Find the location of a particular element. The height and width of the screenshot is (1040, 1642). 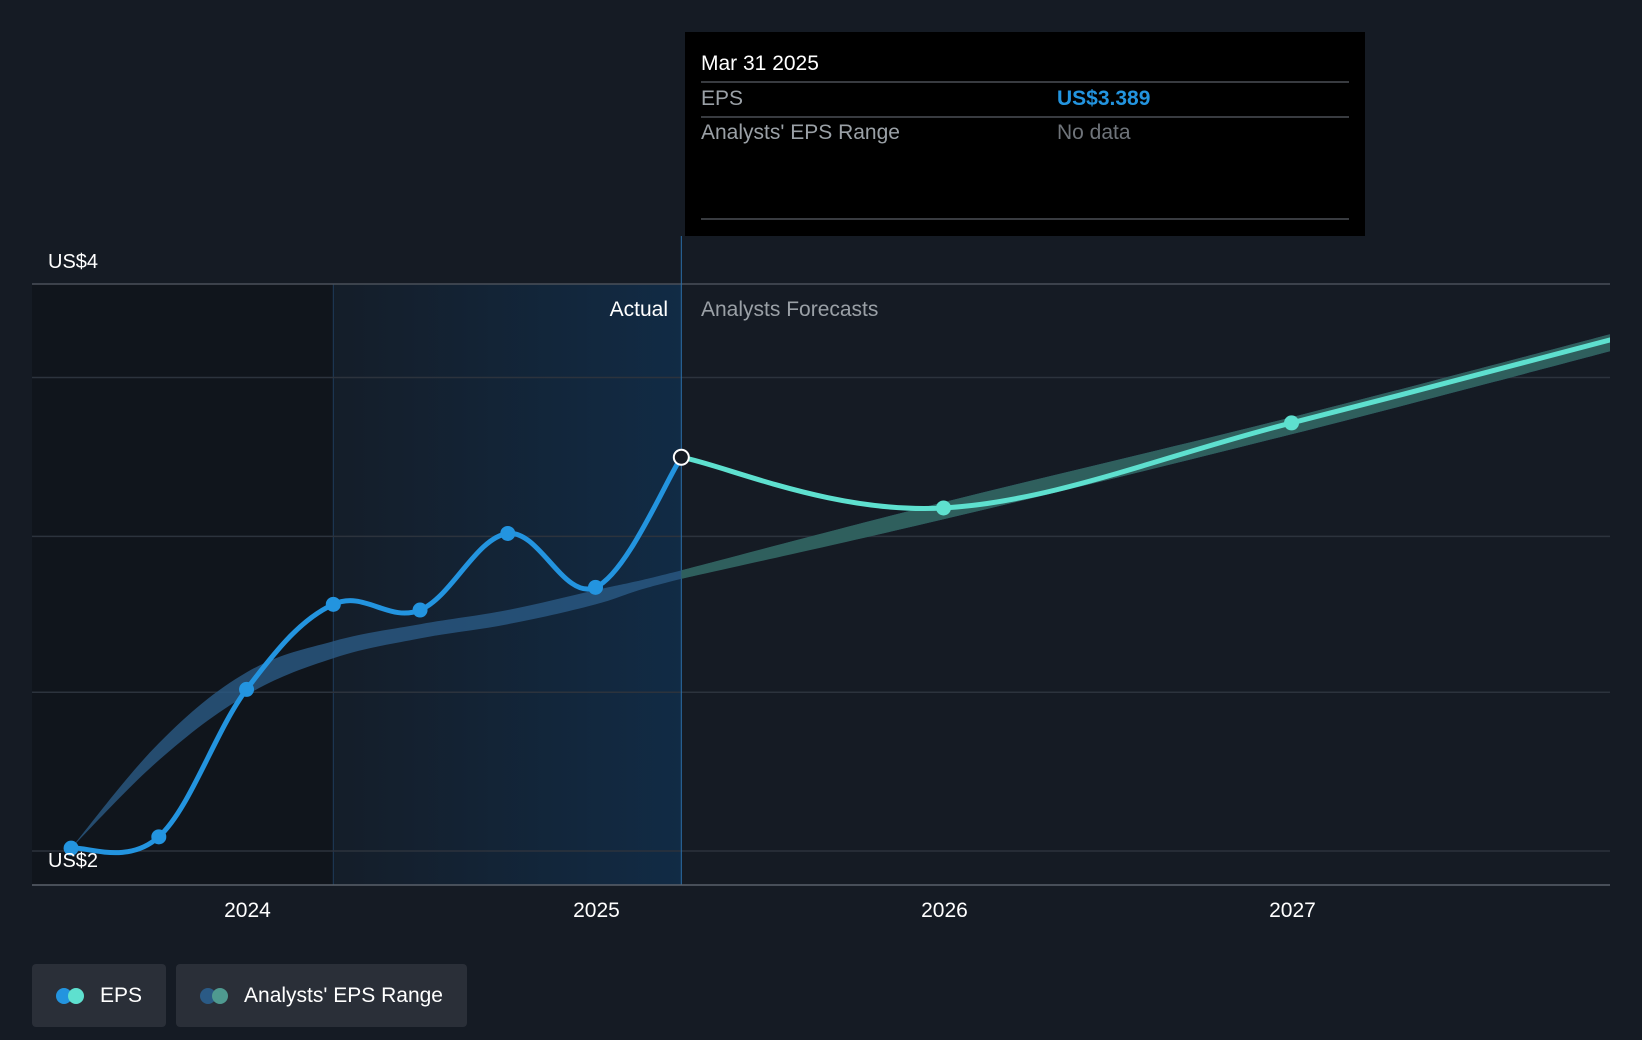

tooltip-eps-label: EPS is located at coordinates (722, 98).